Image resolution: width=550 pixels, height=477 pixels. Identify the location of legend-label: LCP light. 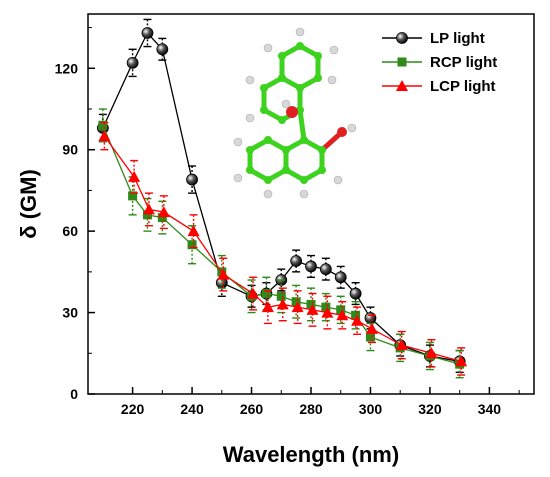
(463, 86).